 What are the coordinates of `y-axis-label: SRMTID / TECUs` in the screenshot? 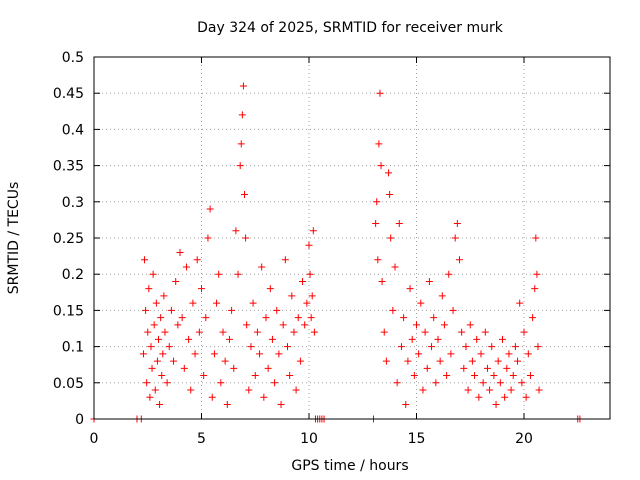 It's located at (14, 238).